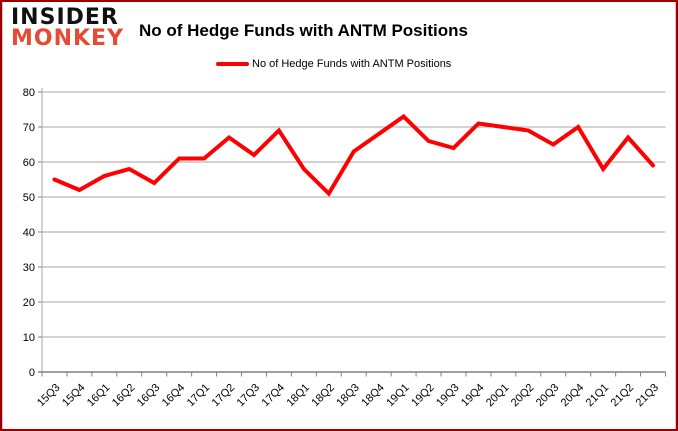 The height and width of the screenshot is (431, 678). Describe the element at coordinates (29, 268) in the screenshot. I see `y-axis-label: 30` at that location.